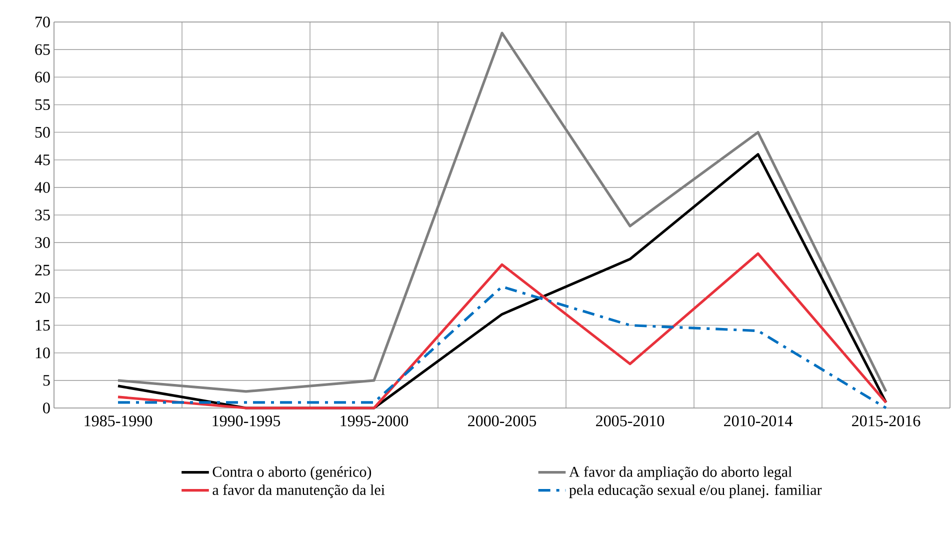 The image size is (952, 533). What do you see at coordinates (42, 132) in the screenshot?
I see `y-tick-label: 50` at bounding box center [42, 132].